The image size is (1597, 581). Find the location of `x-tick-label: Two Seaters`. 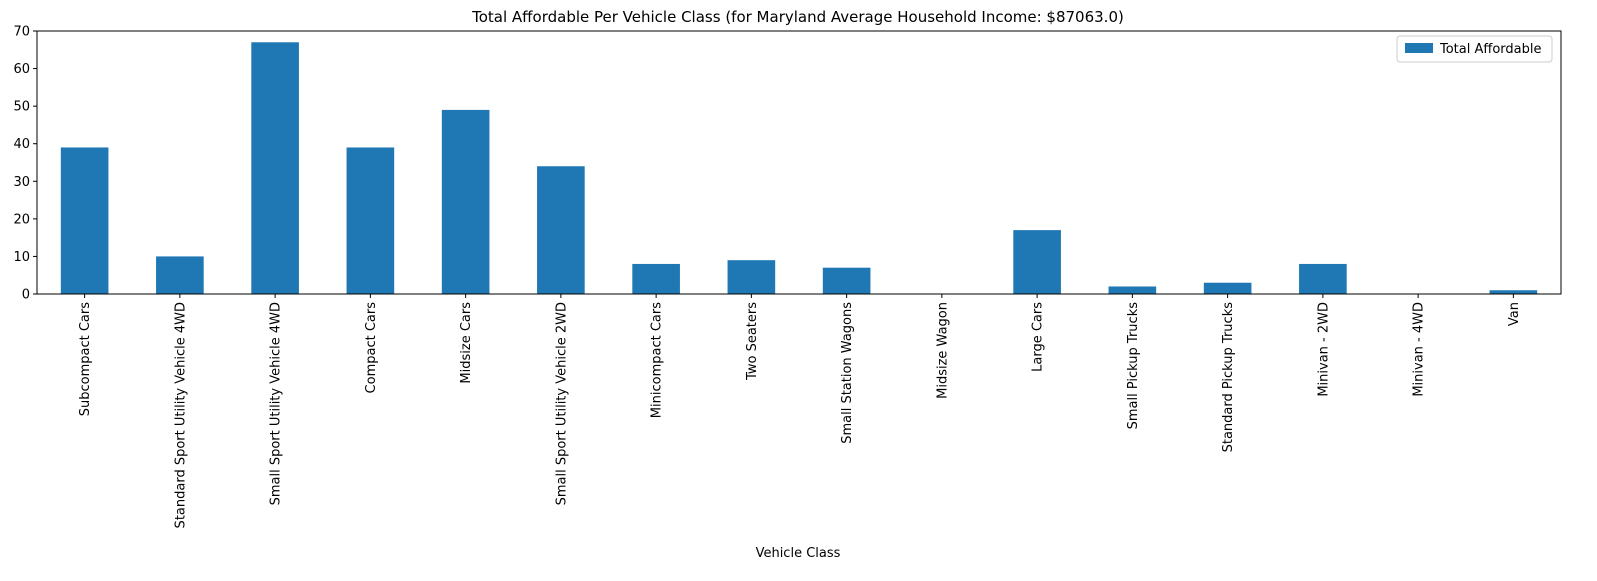

x-tick-label: Two Seaters is located at coordinates (752, 341).